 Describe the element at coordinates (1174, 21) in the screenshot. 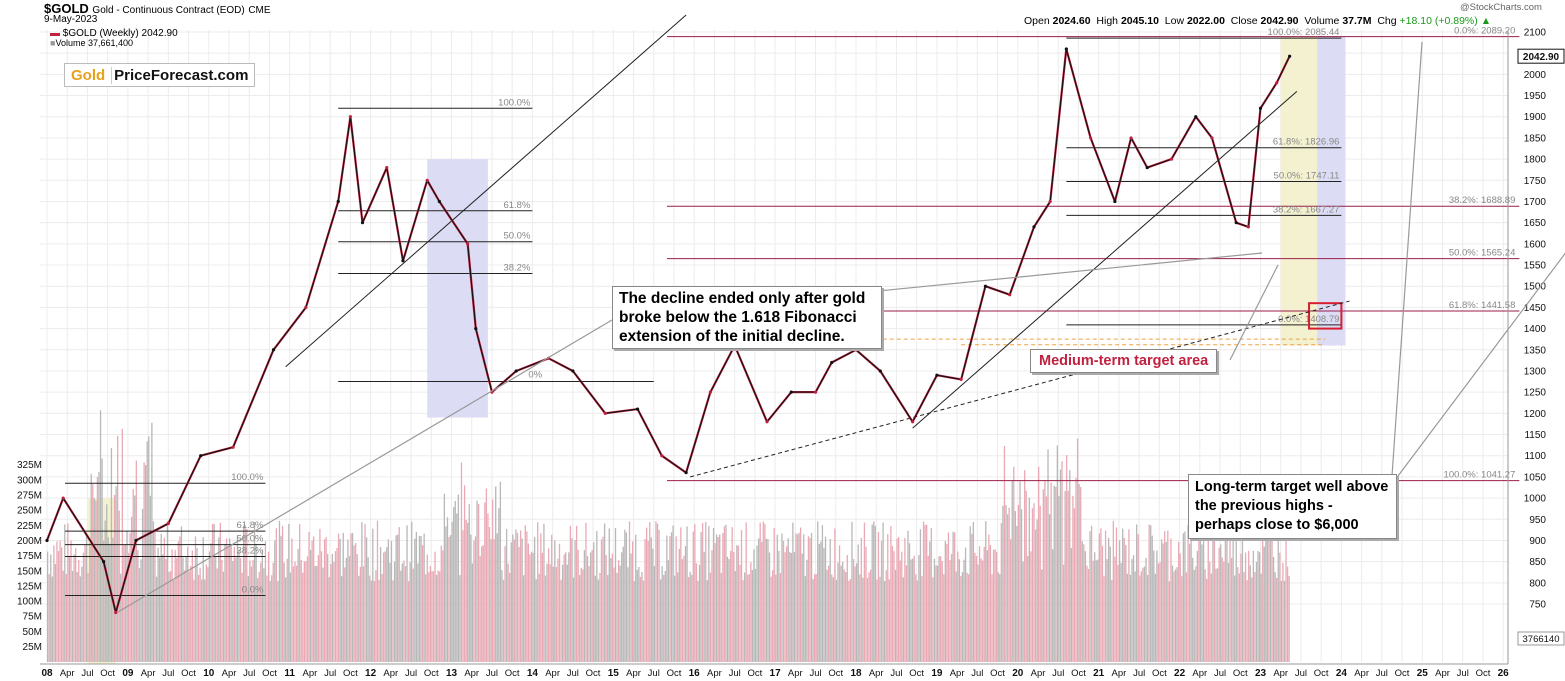

I see `low-label: Low` at that location.